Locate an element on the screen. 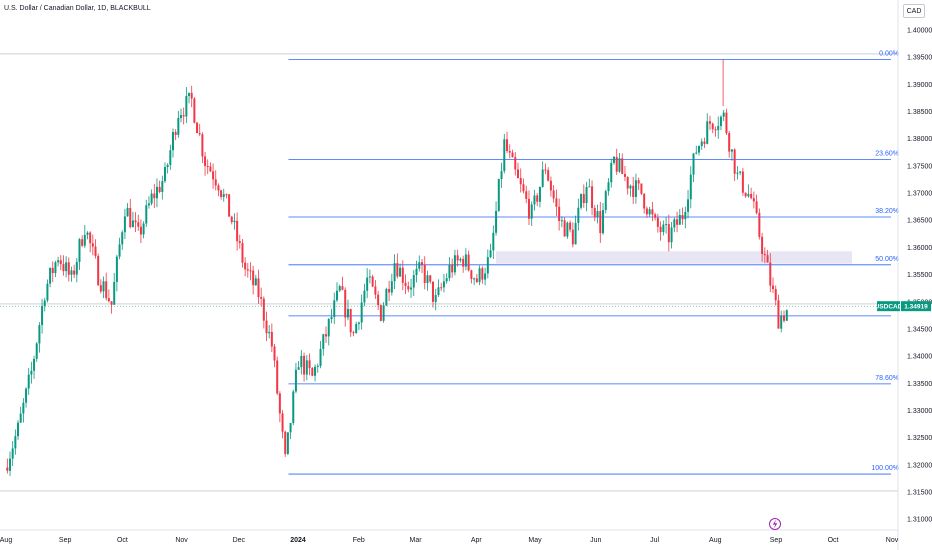 The width and height of the screenshot is (932, 550). y-tick-label: 1.31500 is located at coordinates (919, 493).